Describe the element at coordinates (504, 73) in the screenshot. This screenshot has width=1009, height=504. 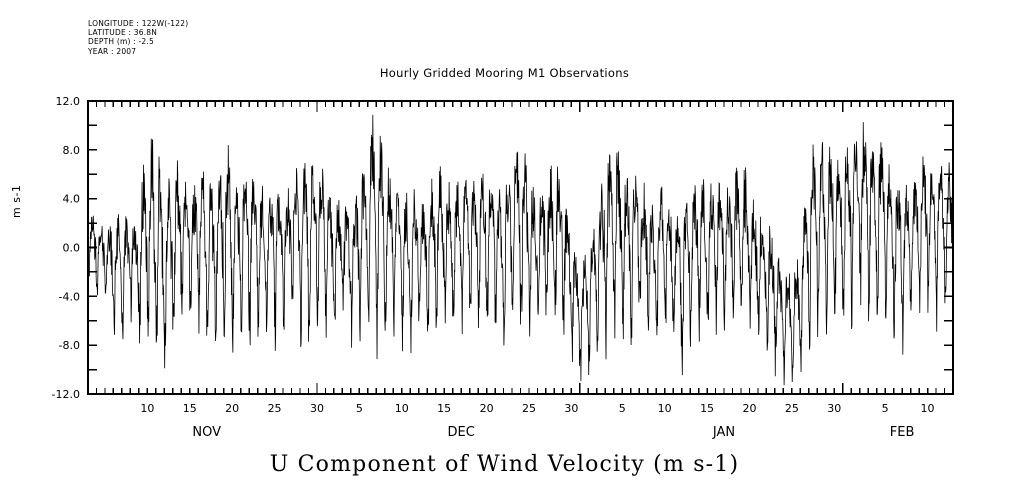
I see `plot-title: Hourly Gridded Mooring M1 Observations` at that location.